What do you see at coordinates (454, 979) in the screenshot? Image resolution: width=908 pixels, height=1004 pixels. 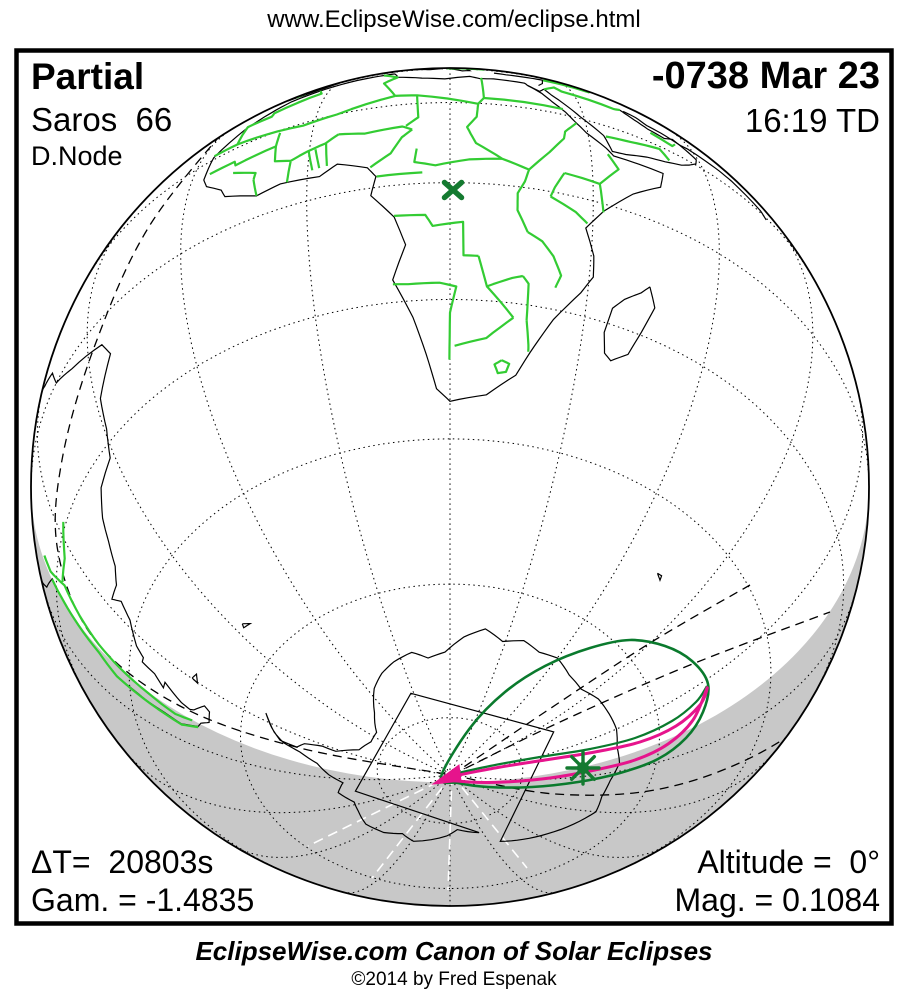 I see `footer-copyright: ©2014 by Fred Espenak` at bounding box center [454, 979].